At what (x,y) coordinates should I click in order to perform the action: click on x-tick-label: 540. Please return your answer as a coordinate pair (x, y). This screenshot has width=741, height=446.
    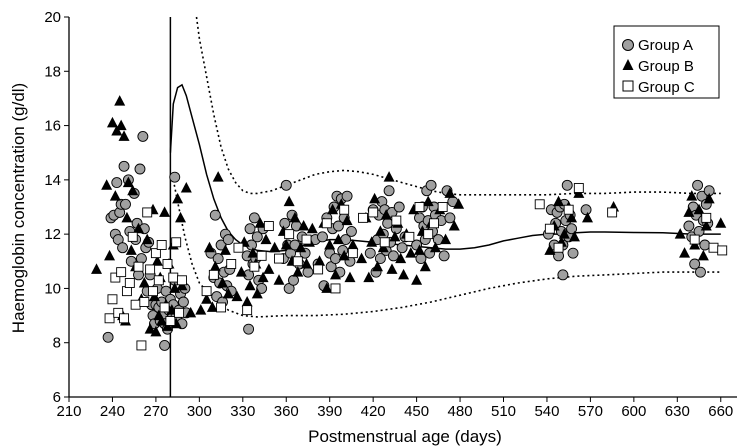
    Looking at the image, I should click on (546, 411).